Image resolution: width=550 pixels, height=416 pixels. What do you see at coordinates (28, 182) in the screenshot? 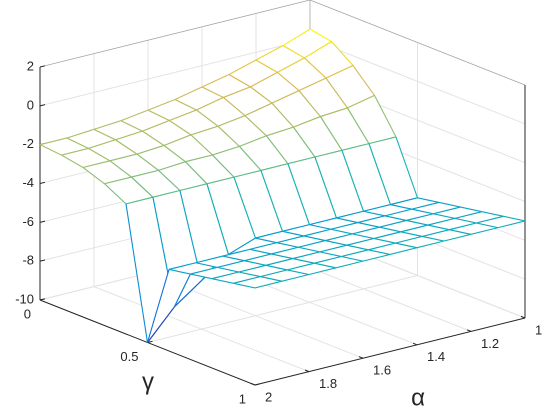
I see `z-tick-label: -4` at bounding box center [28, 182].